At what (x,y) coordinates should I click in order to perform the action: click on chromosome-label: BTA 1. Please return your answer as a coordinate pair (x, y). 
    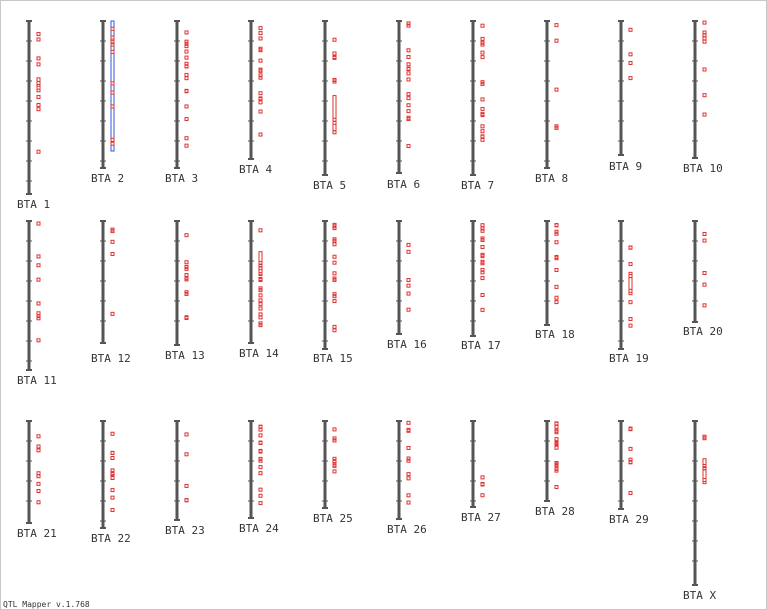
    Looking at the image, I should click on (33, 204).